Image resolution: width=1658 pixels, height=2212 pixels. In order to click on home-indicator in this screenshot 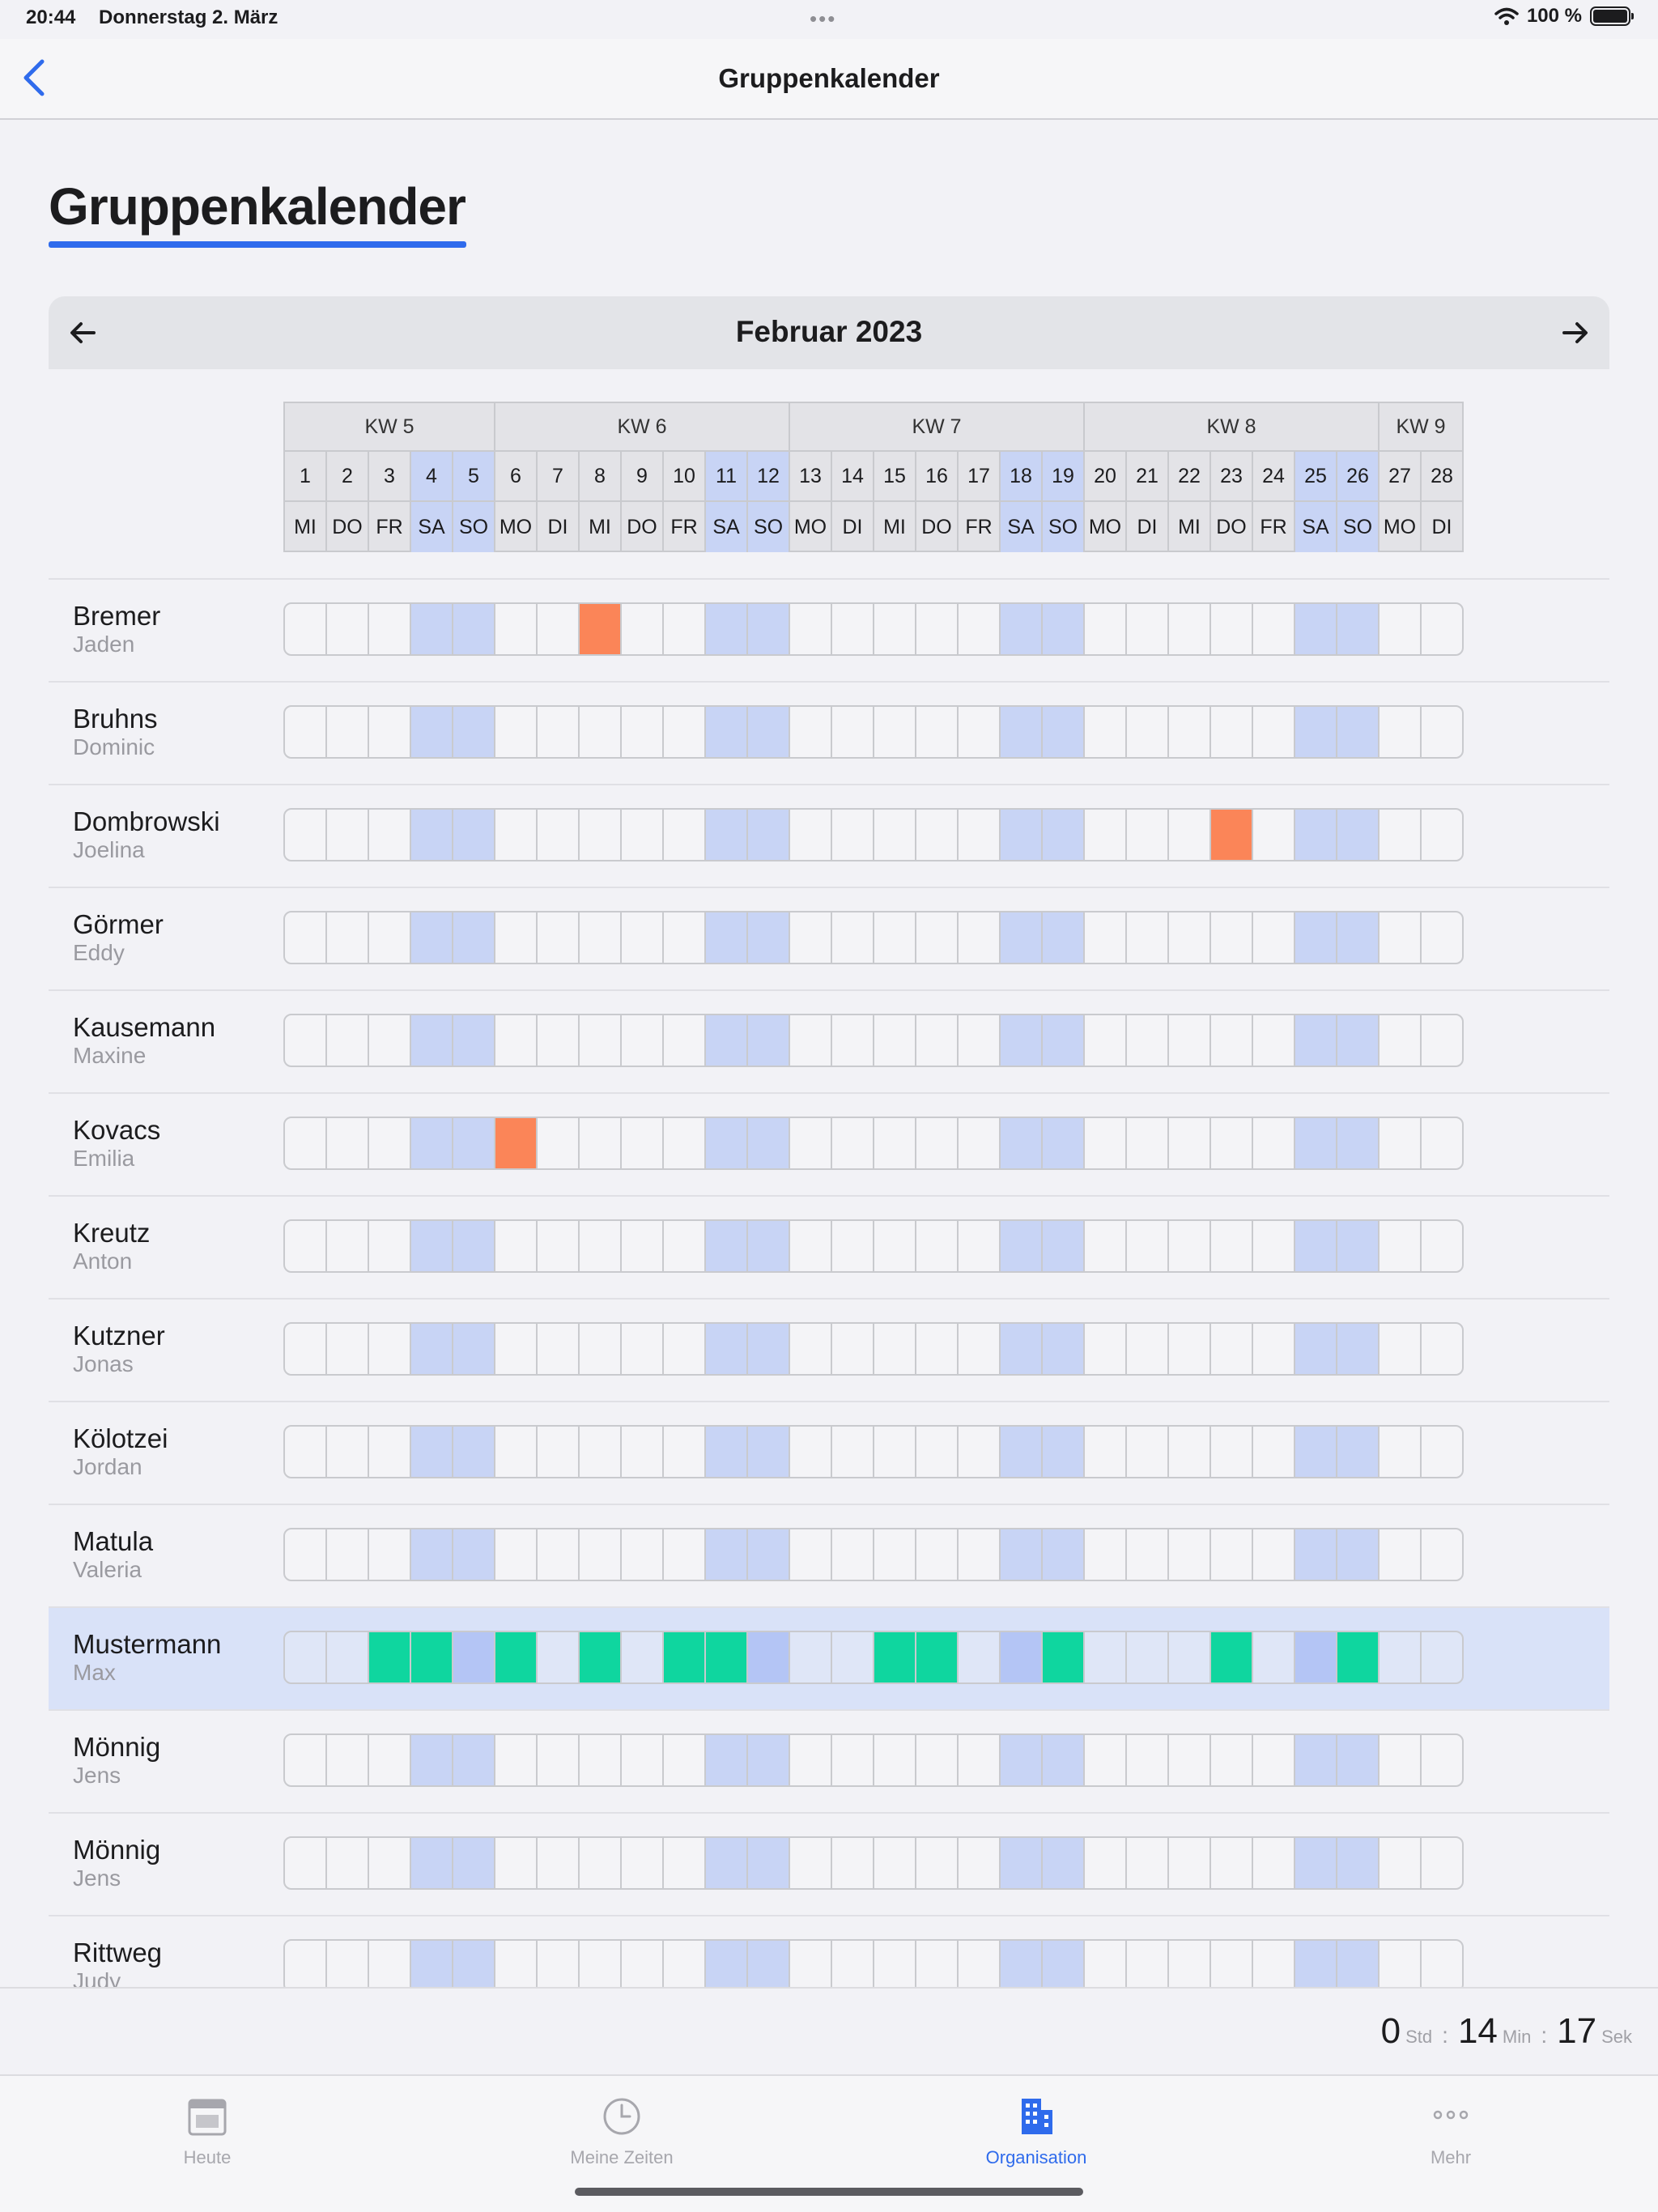, I will do `click(829, 2192)`.